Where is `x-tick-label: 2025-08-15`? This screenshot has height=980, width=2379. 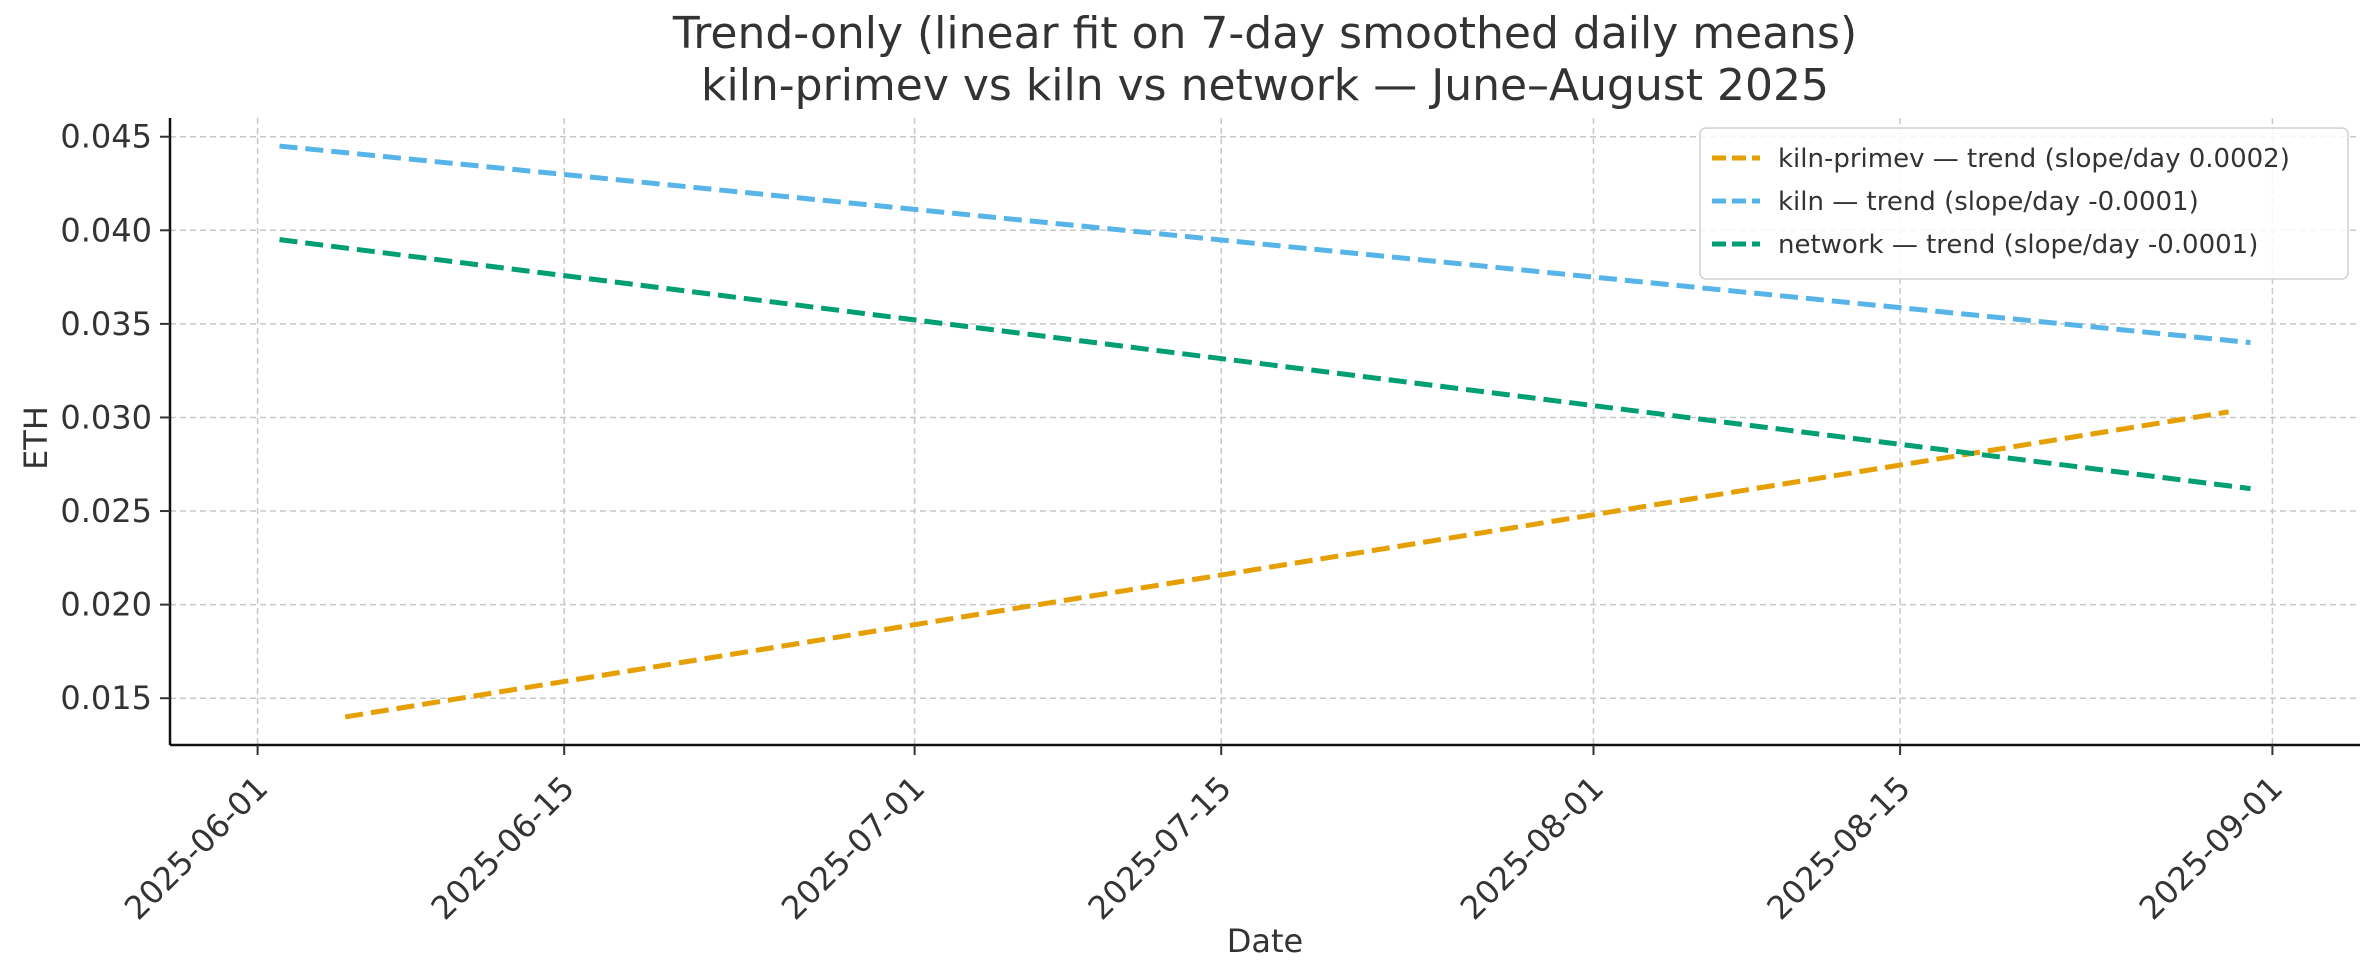 x-tick-label: 2025-08-15 is located at coordinates (1838, 848).